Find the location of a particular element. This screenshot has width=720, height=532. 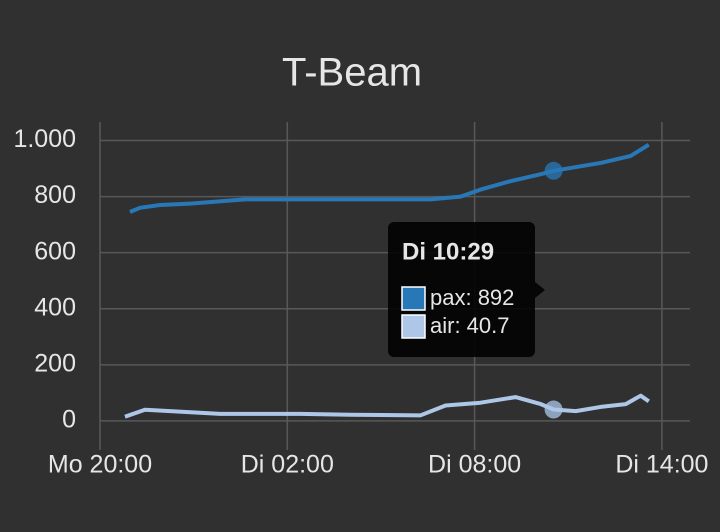

tooltip-entry: pax: 892 is located at coordinates (472, 297).